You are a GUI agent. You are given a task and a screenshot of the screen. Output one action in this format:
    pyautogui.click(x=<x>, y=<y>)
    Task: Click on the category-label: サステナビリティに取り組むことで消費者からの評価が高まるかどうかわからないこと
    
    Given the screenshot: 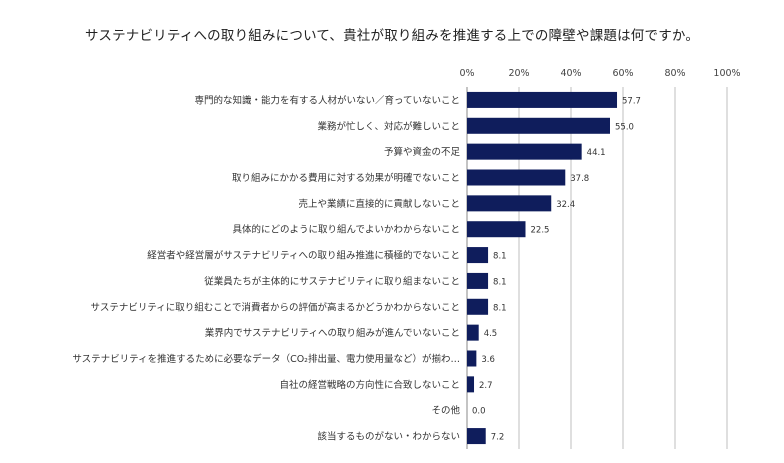 What is the action you would take?
    pyautogui.click(x=275, y=307)
    